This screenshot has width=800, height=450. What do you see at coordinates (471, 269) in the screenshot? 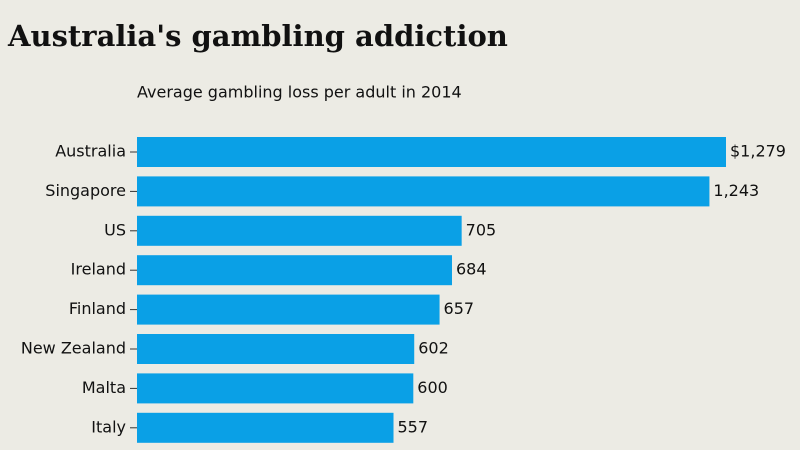
I see `value-label: 684` at bounding box center [471, 269].